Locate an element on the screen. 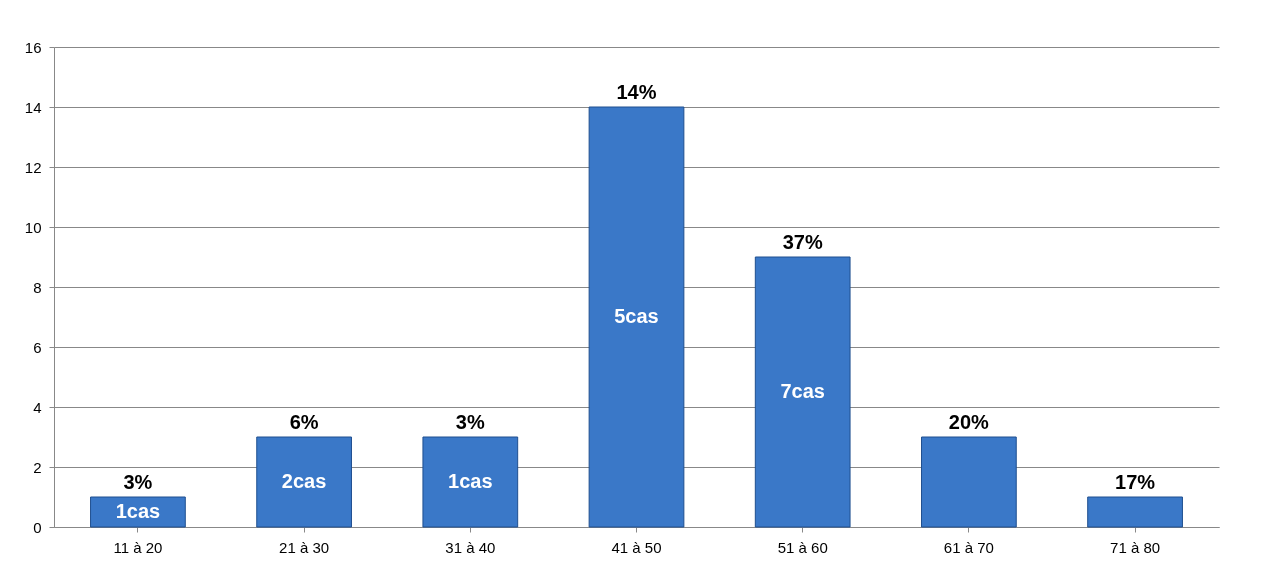 The width and height of the screenshot is (1270, 584). x-tick-label: 11 à 20 is located at coordinates (138, 547).